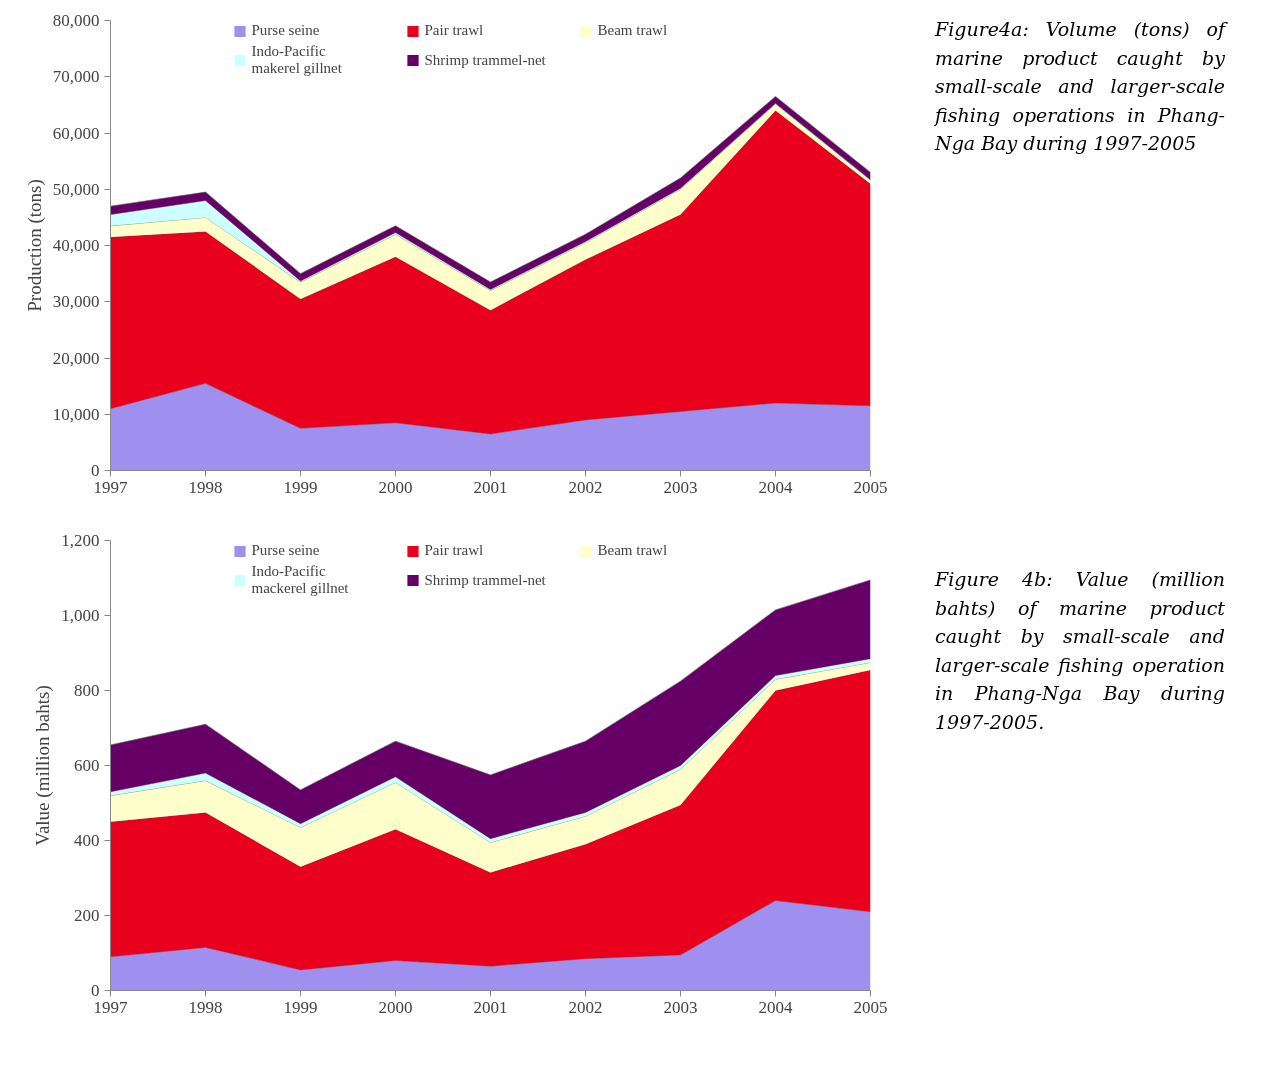 This screenshot has width=1277, height=1077. Describe the element at coordinates (80, 540) in the screenshot. I see `y-tick-label: 1,200` at that location.